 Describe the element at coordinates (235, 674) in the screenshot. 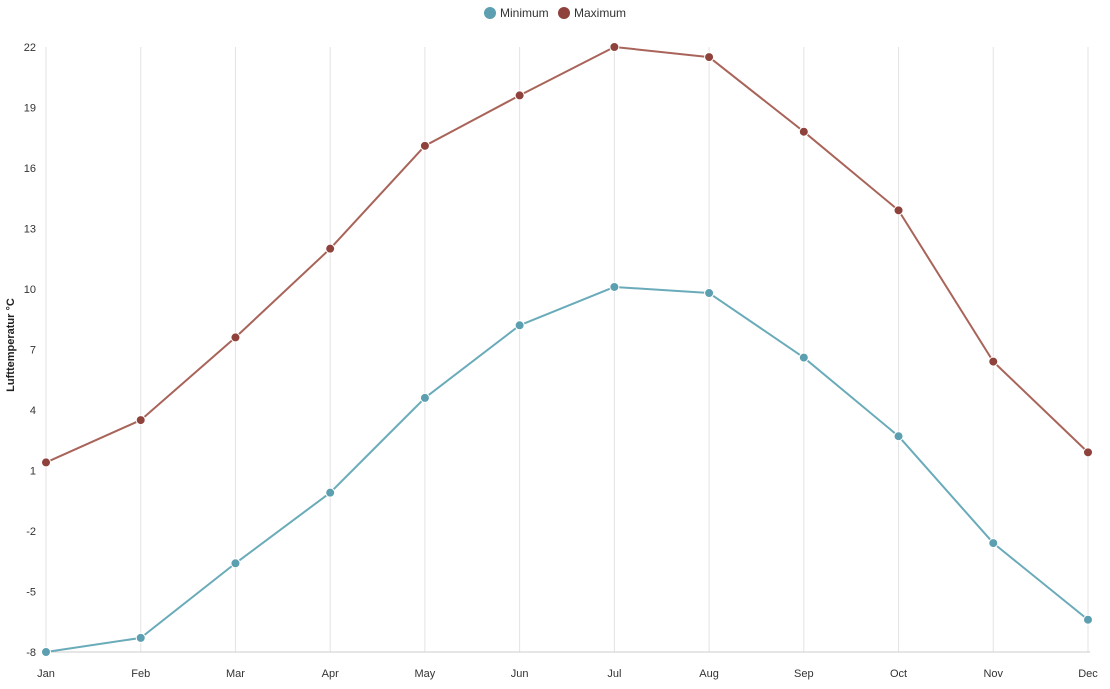

I see `x-tick-label: Mar` at that location.